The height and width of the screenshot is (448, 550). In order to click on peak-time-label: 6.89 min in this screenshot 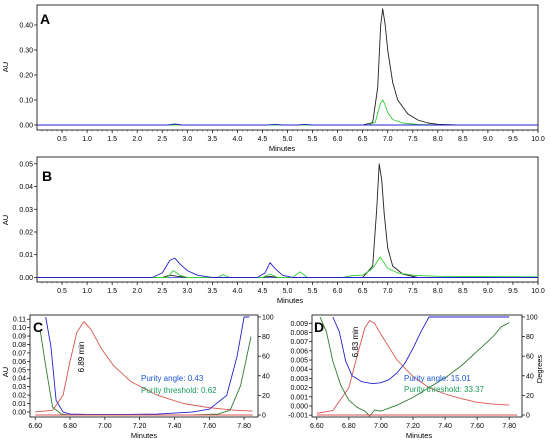, I will do `click(81, 357)`.